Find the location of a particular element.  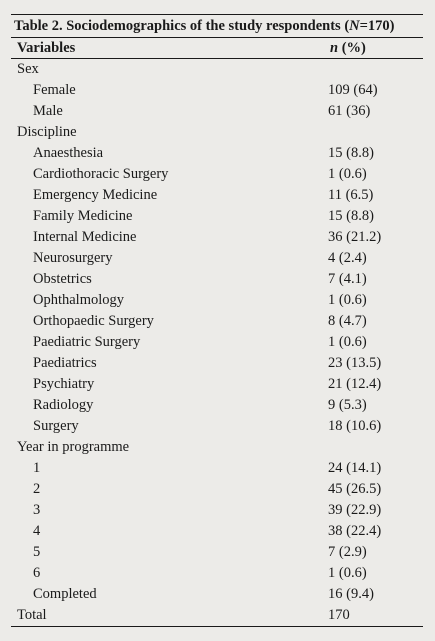

table-row: Paediatric Surgery 1 (0.6) is located at coordinates (217, 342).